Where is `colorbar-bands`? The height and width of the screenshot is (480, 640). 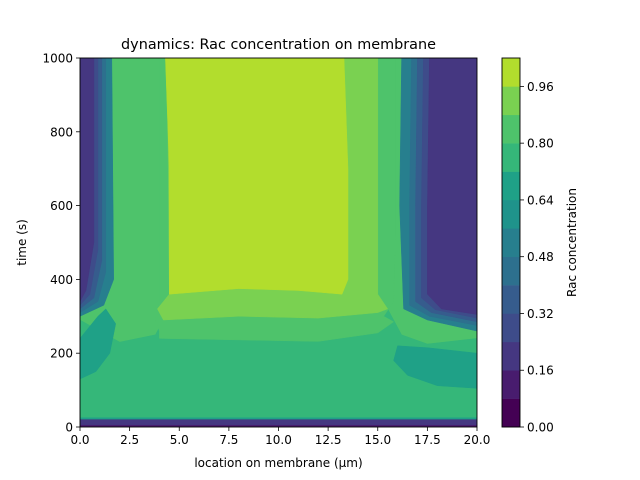 colorbar-bands is located at coordinates (511, 243).